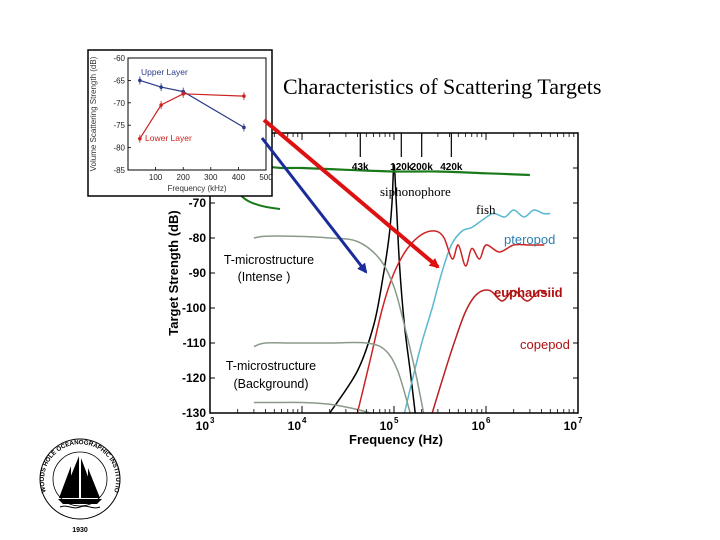 Image resolution: width=720 pixels, height=540 pixels. I want to click on inset-series-group, so click(192, 109).